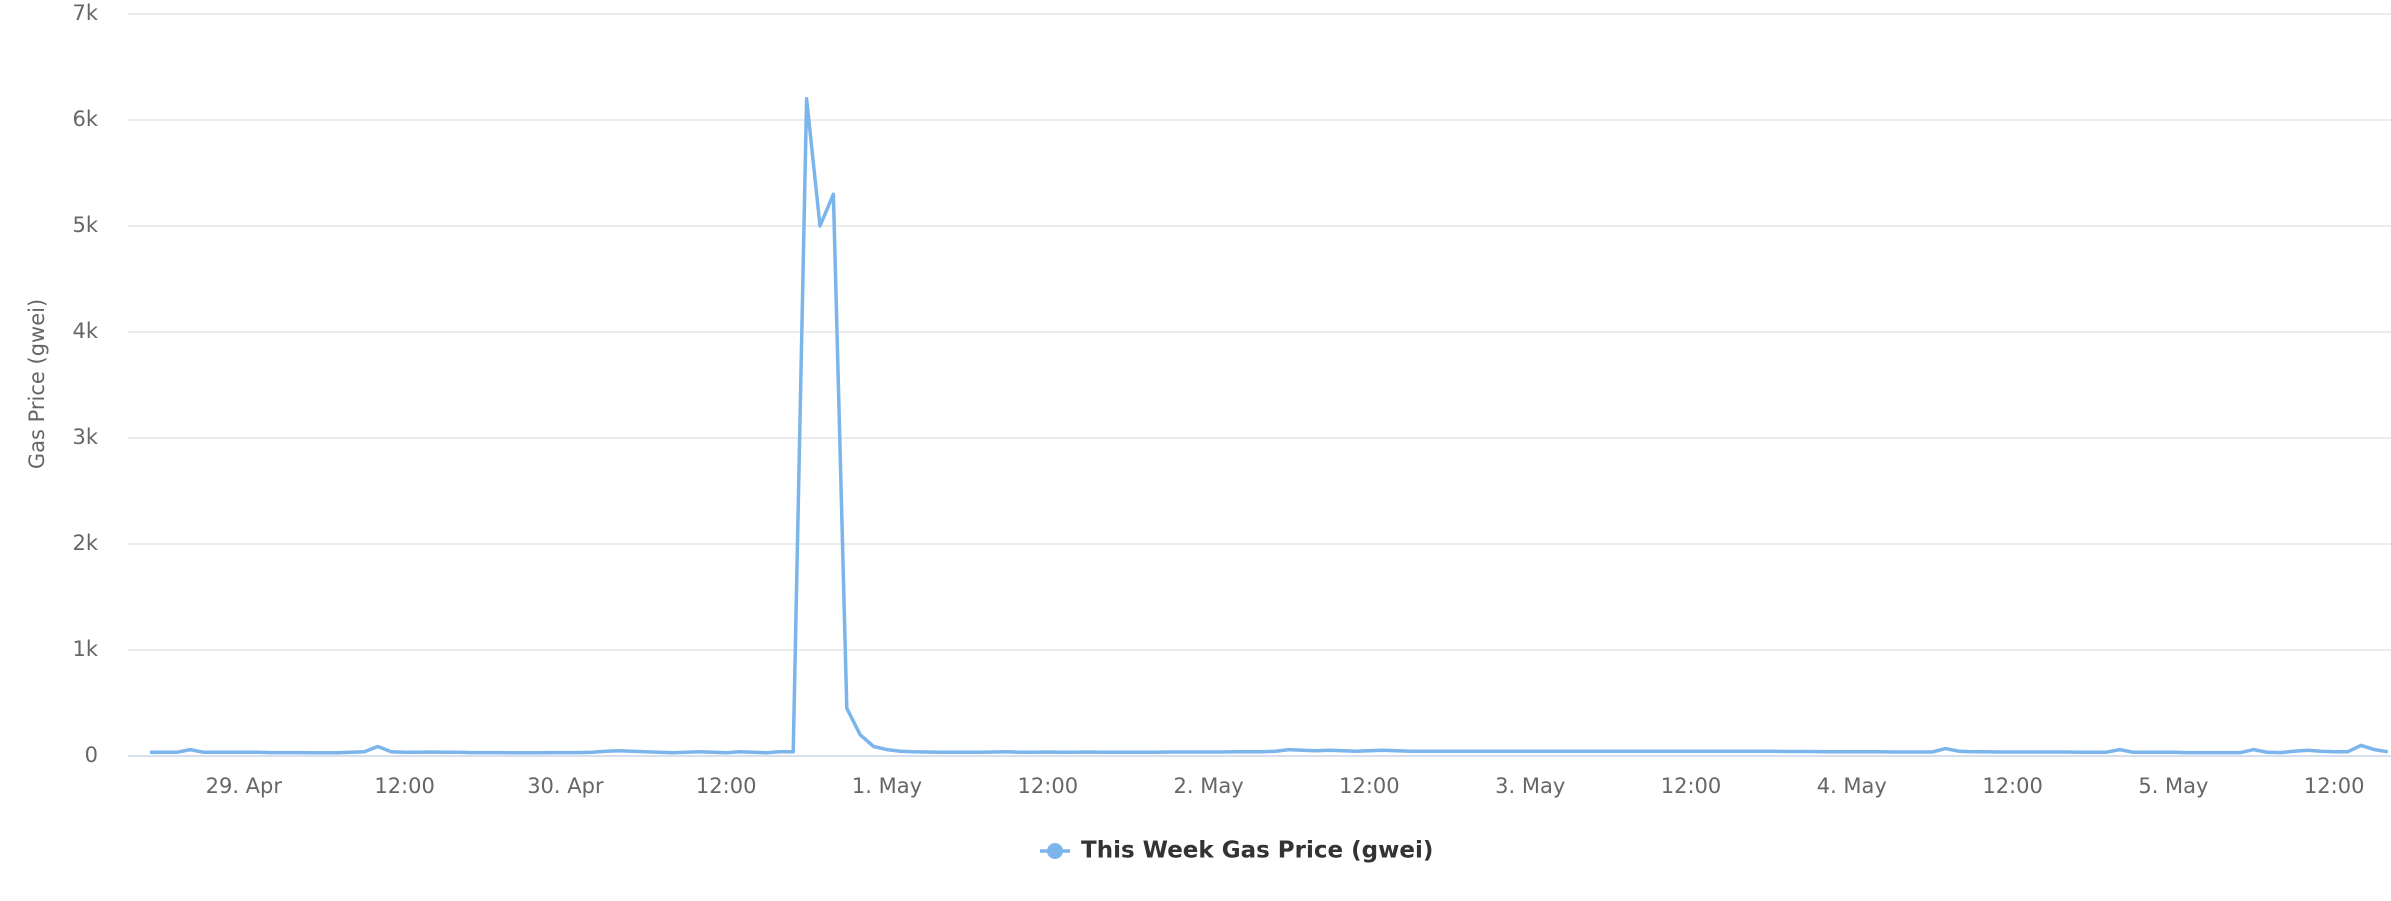  Describe the element at coordinates (37, 384) in the screenshot. I see `y-axis-title: Gas Price (gwei)` at that location.